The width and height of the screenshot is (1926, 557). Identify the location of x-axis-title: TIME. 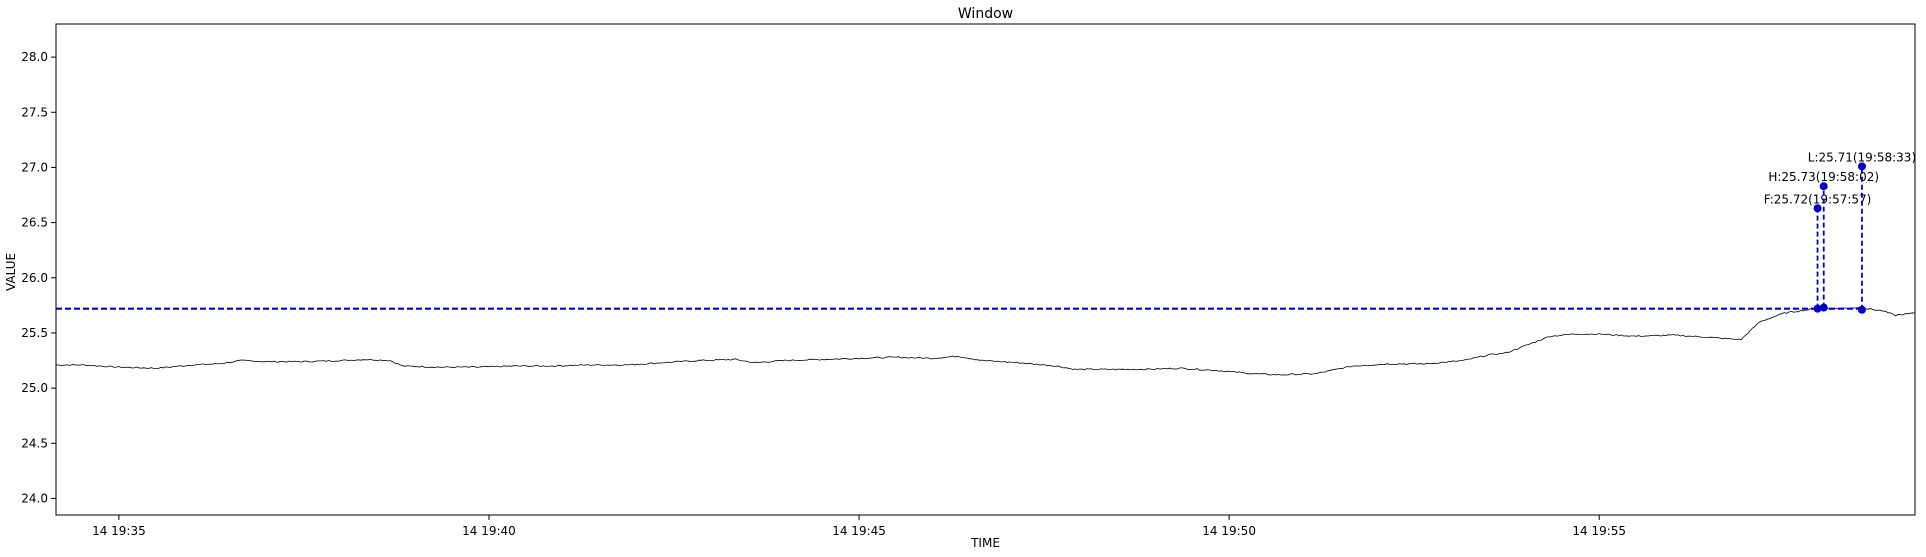
(985, 543).